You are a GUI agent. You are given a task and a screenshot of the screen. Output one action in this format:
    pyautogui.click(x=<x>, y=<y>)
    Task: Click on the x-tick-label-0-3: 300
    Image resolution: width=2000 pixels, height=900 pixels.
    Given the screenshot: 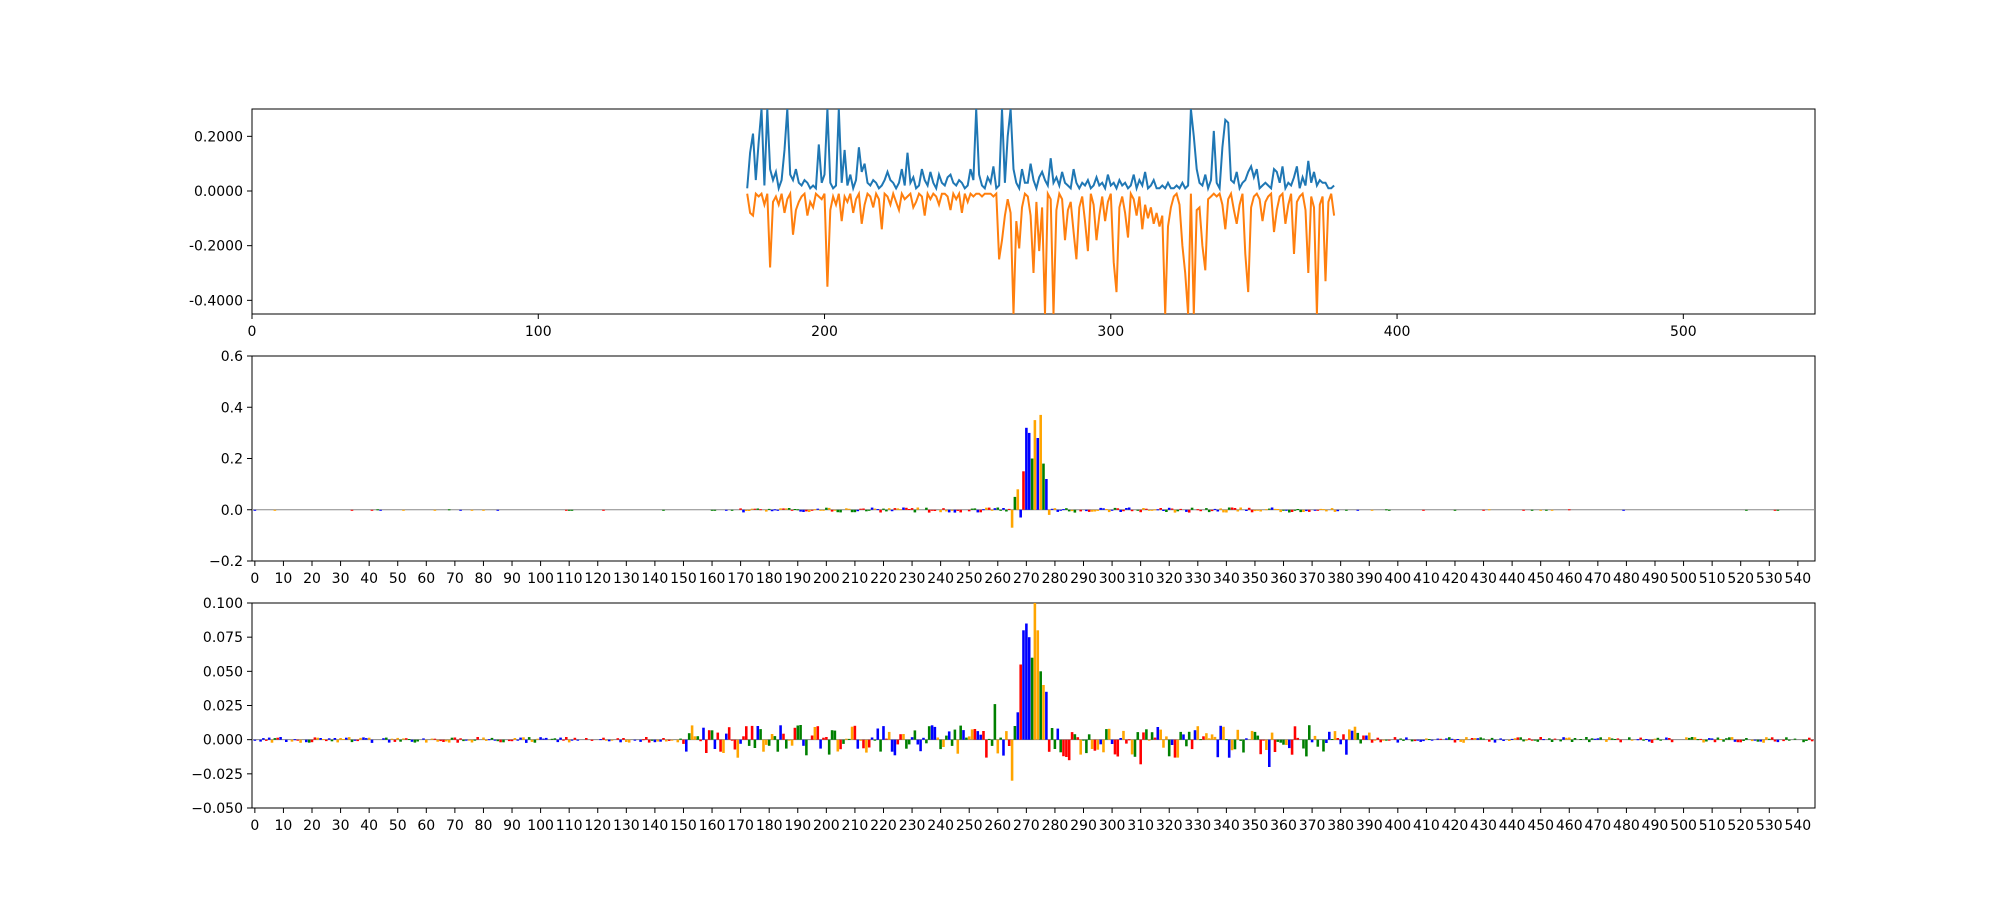 What is the action you would take?
    pyautogui.click(x=1110, y=332)
    